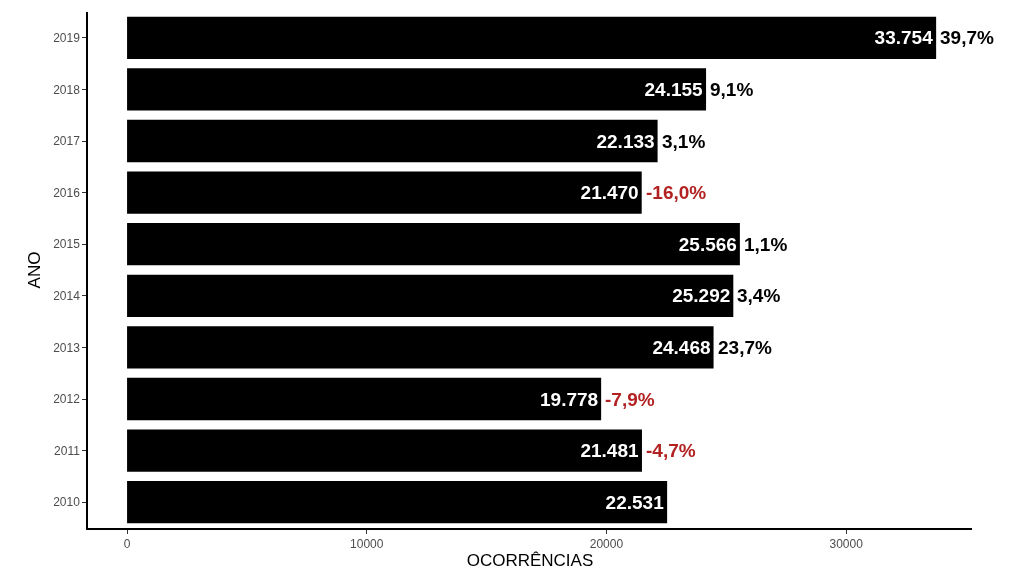  What do you see at coordinates (701, 296) in the screenshot?
I see `data-label: 25.292` at bounding box center [701, 296].